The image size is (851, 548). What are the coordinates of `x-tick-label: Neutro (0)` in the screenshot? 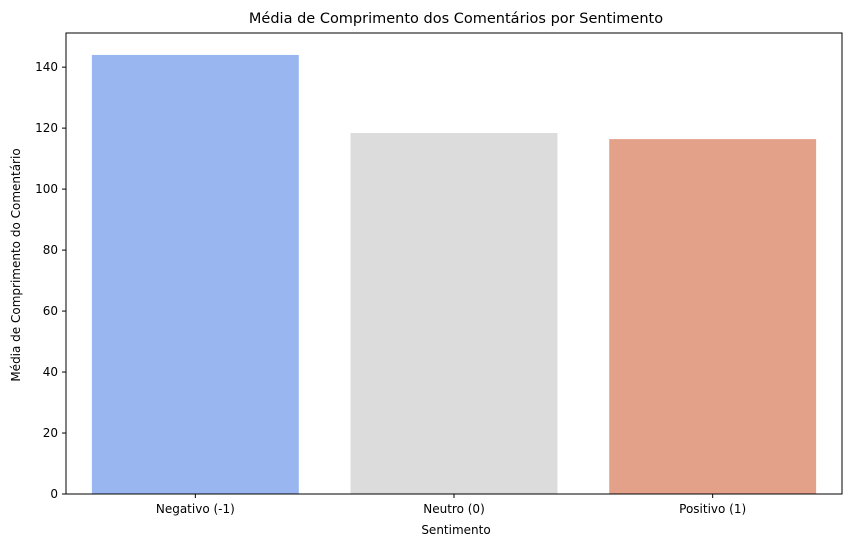 It's located at (454, 509).